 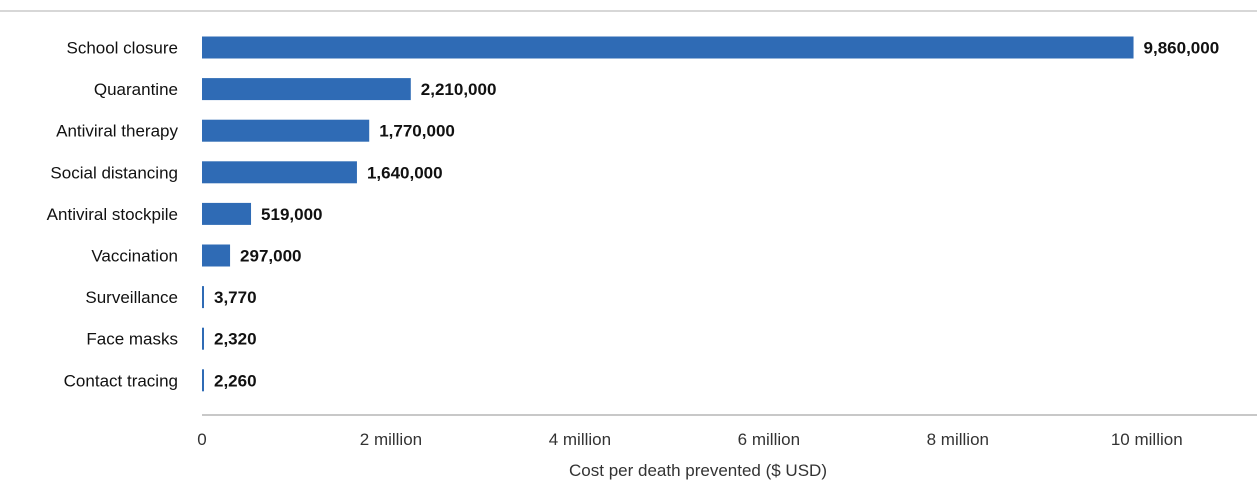 What do you see at coordinates (417, 131) in the screenshot?
I see `value-label: 1,770,000` at bounding box center [417, 131].